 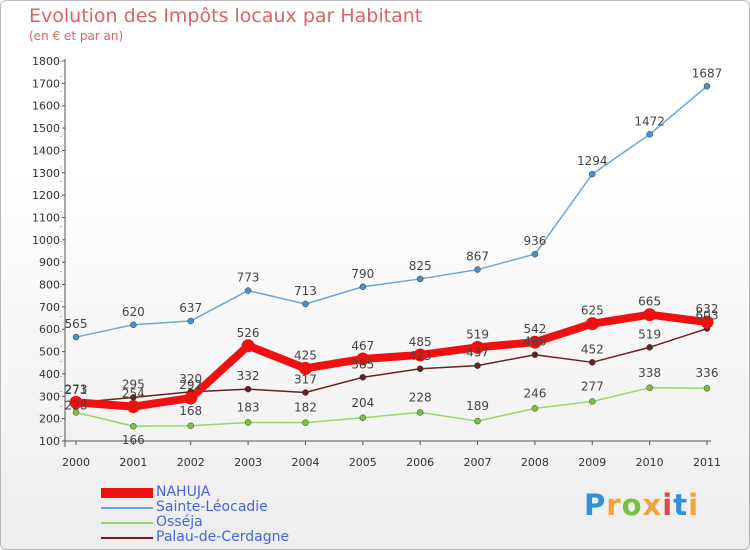 I want to click on y-tick-label: 1600, so click(x=46, y=106).